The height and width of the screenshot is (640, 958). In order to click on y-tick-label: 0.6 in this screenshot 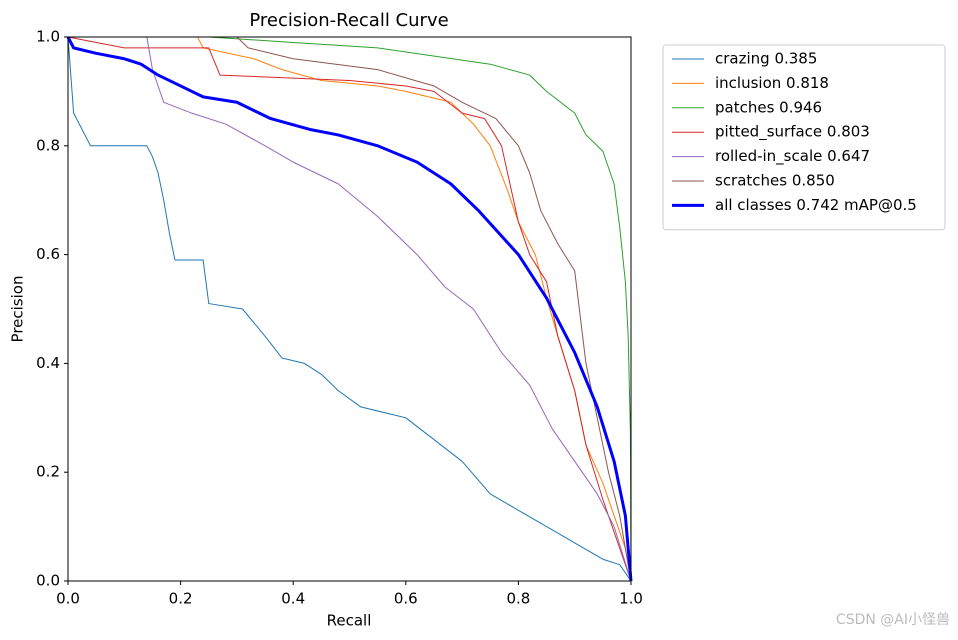, I will do `click(48, 254)`.